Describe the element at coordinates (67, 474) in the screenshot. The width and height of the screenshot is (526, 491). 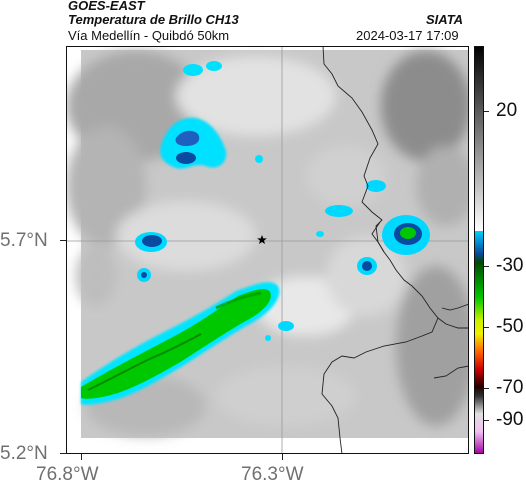
I see `lon-label-76-8: 76.8°W` at that location.